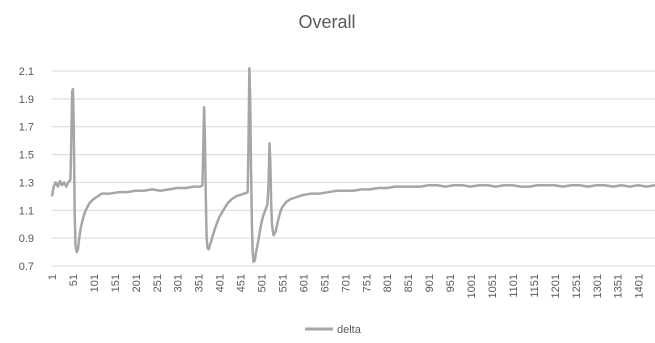 This screenshot has width=655, height=343. What do you see at coordinates (26, 128) in the screenshot?
I see `y-tick-label: 1.7` at bounding box center [26, 128].